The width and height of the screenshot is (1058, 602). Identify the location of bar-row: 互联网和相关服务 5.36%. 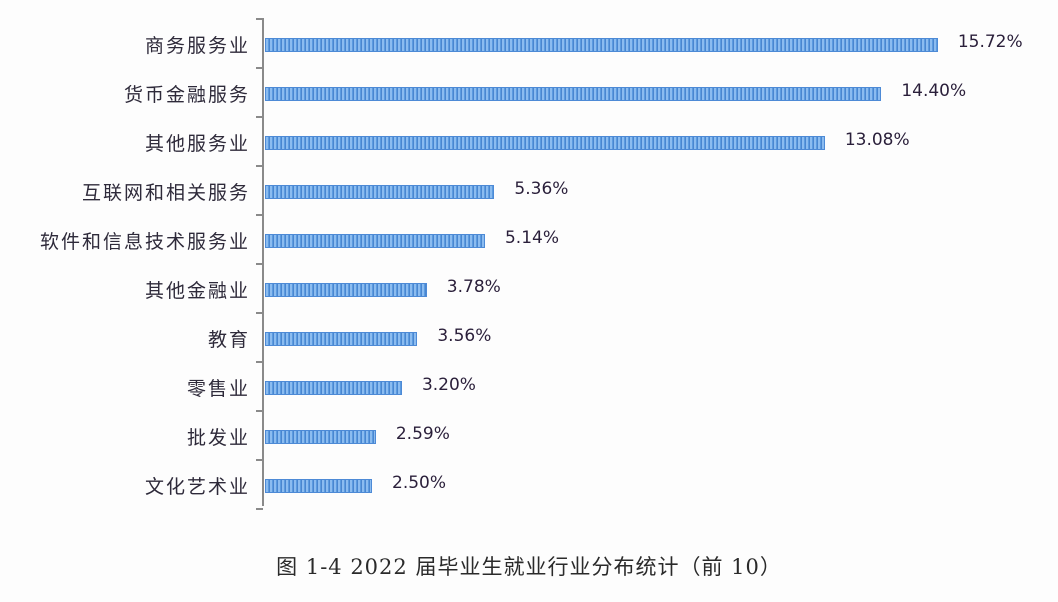
(529, 190).